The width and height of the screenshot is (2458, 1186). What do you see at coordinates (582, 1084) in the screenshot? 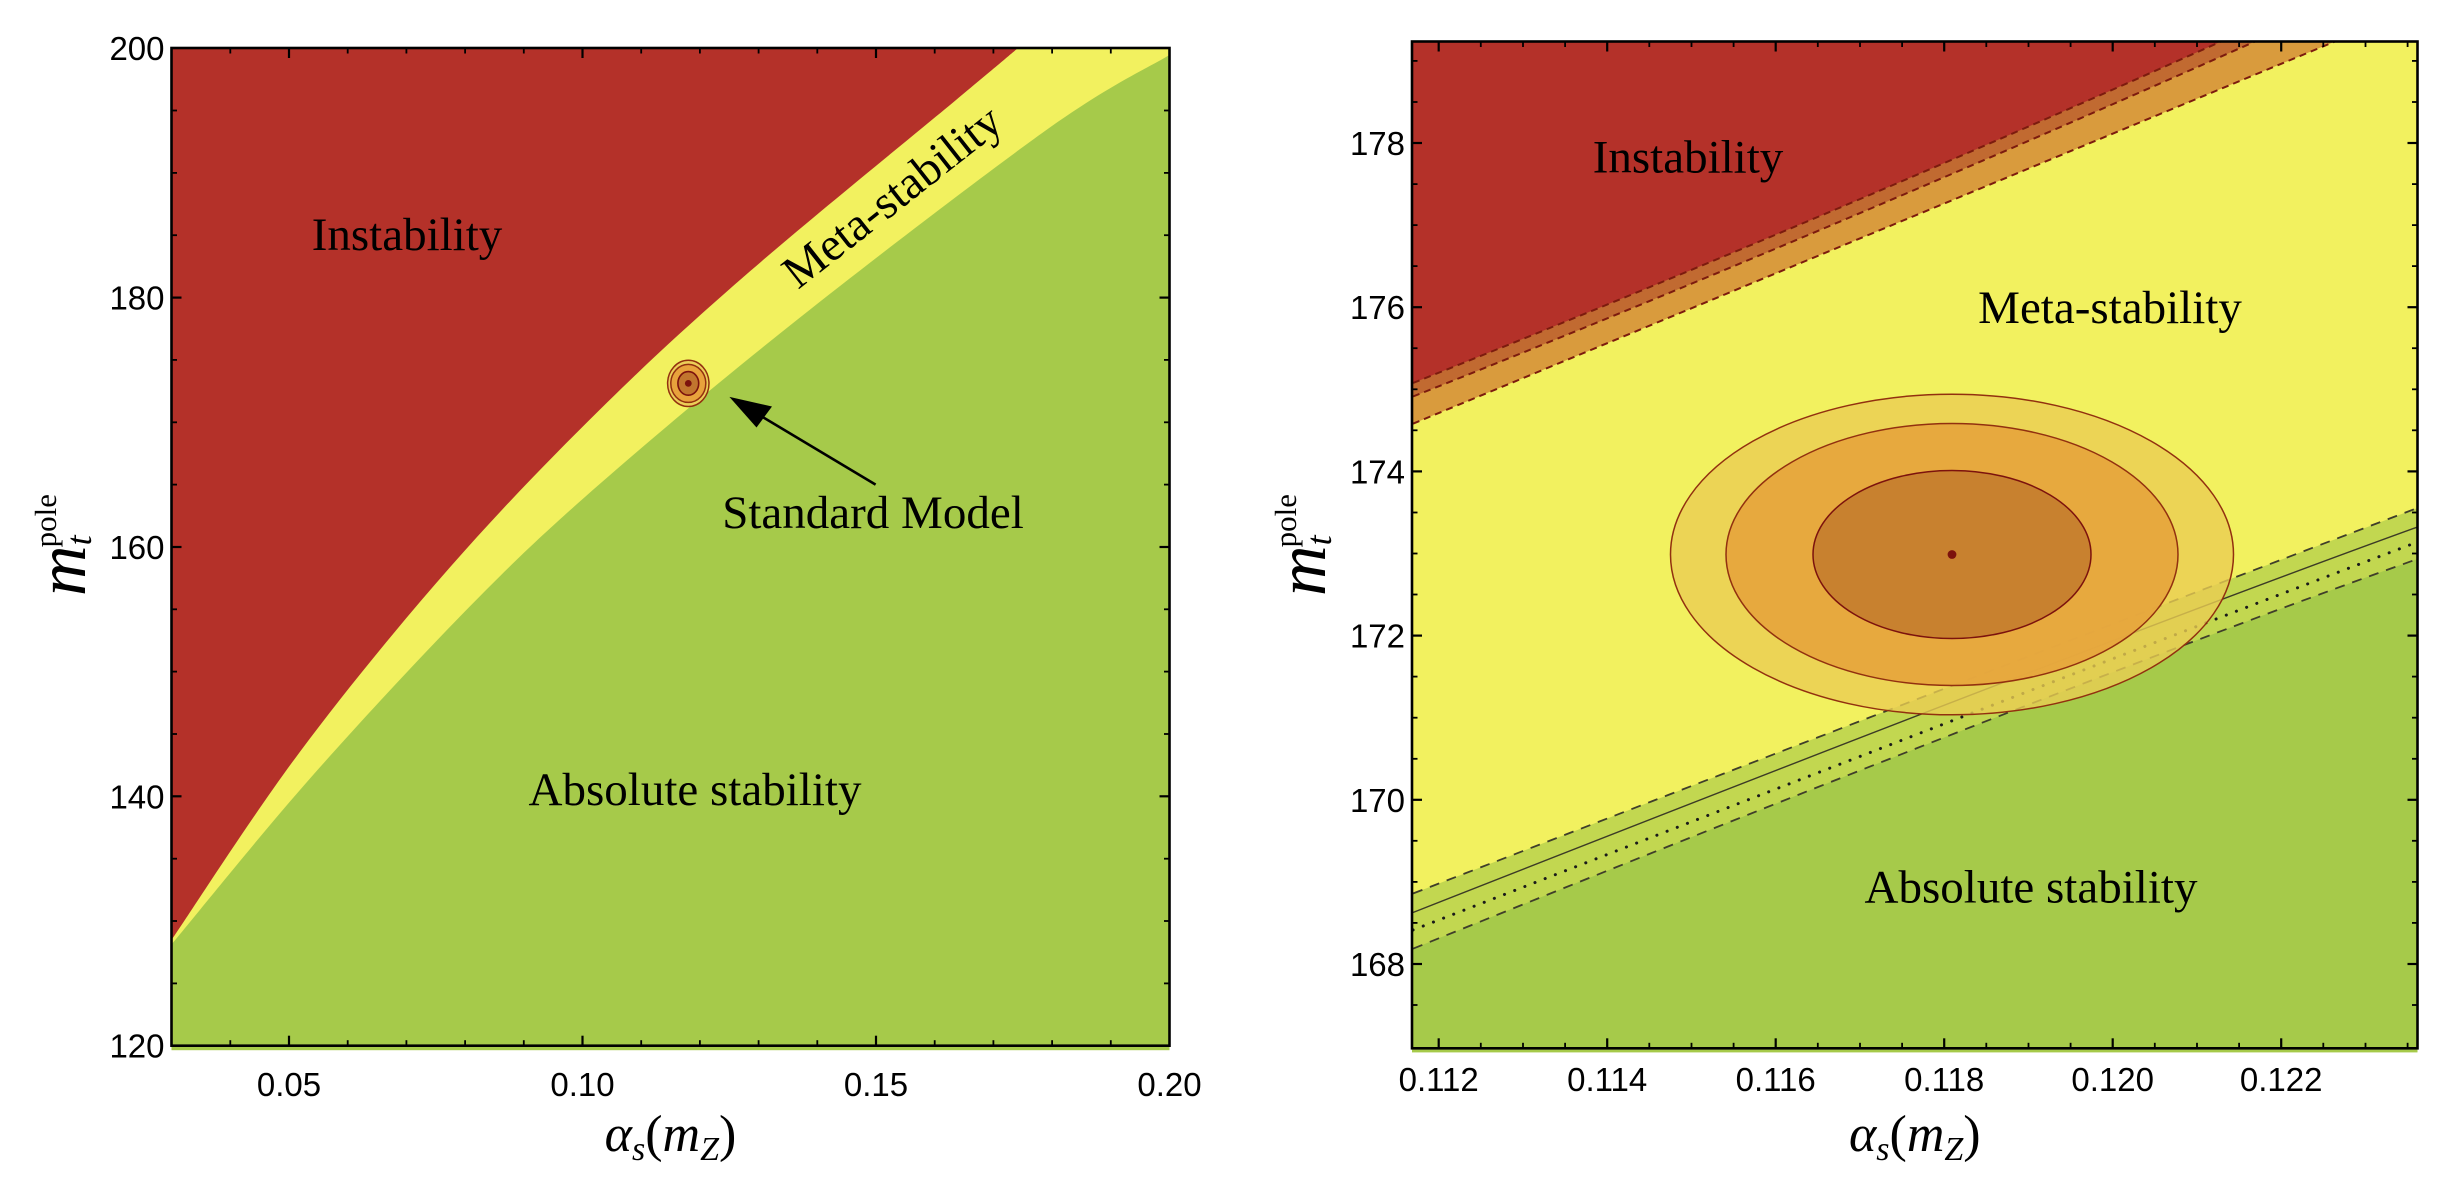
I see `svg-text: 0.10` at bounding box center [582, 1084].